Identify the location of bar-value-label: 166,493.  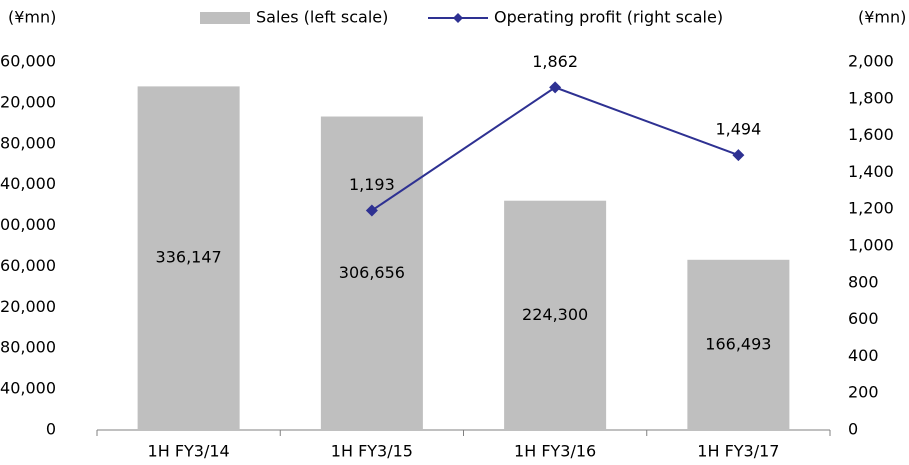
(738, 343).